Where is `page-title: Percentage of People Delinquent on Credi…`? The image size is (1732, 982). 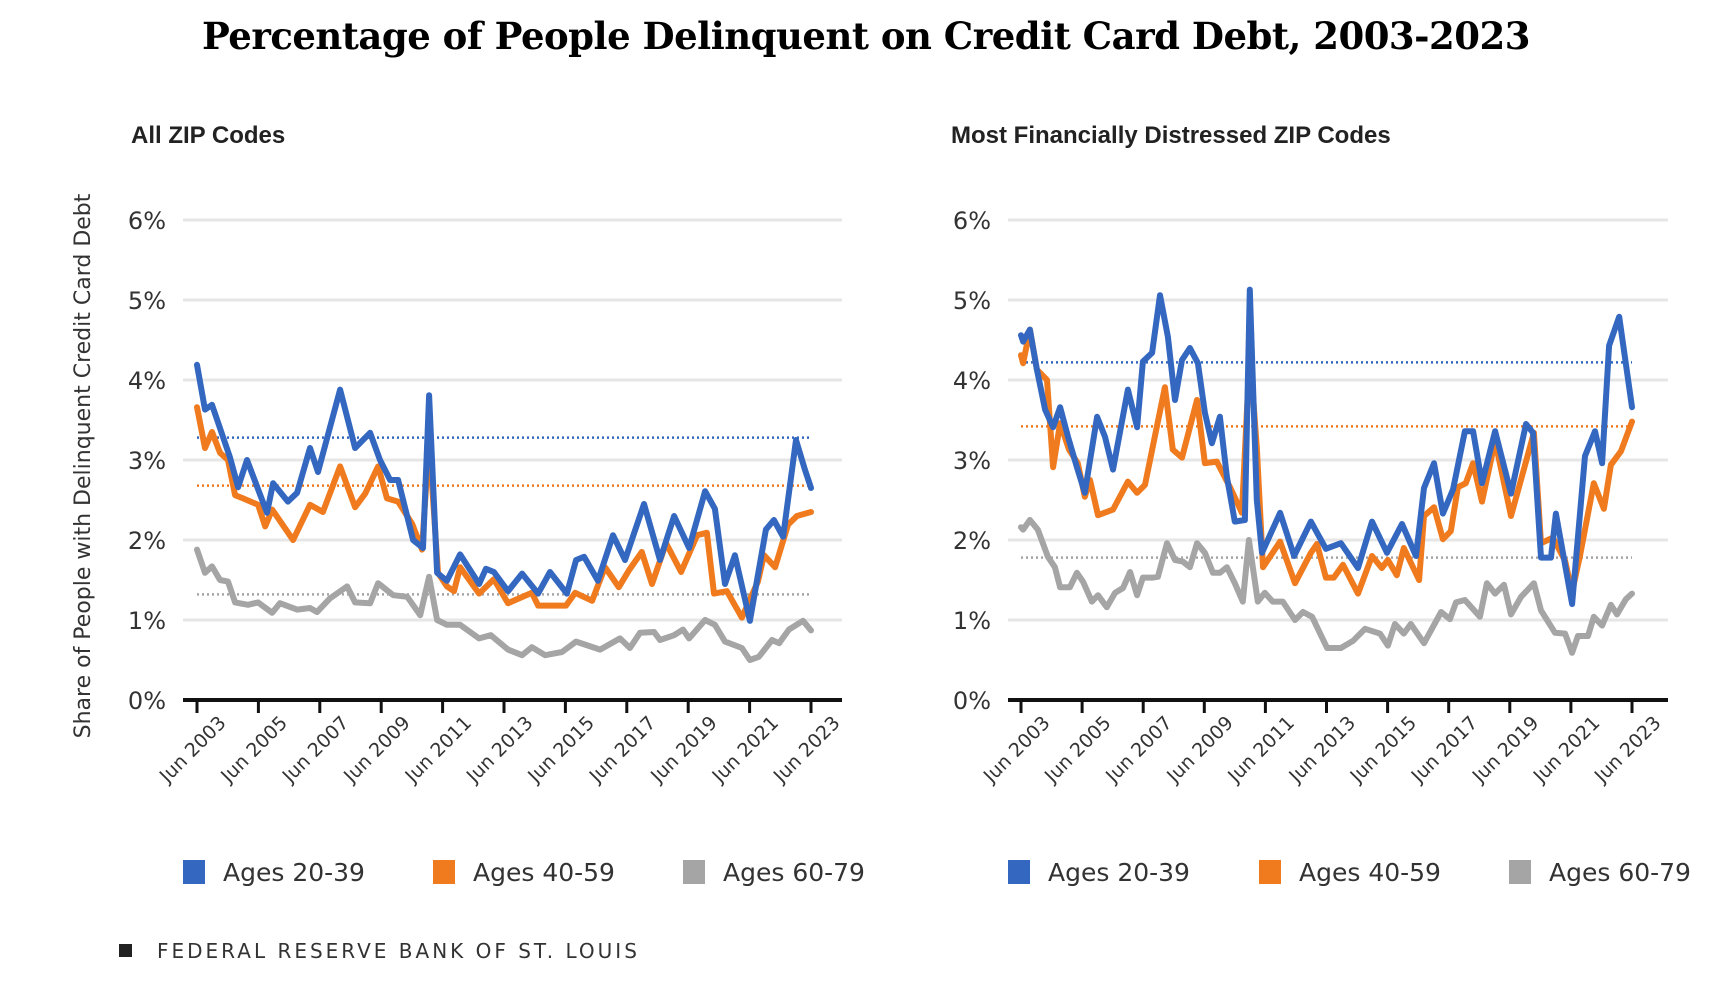 page-title: Percentage of People Delinquent on Credi… is located at coordinates (866, 36).